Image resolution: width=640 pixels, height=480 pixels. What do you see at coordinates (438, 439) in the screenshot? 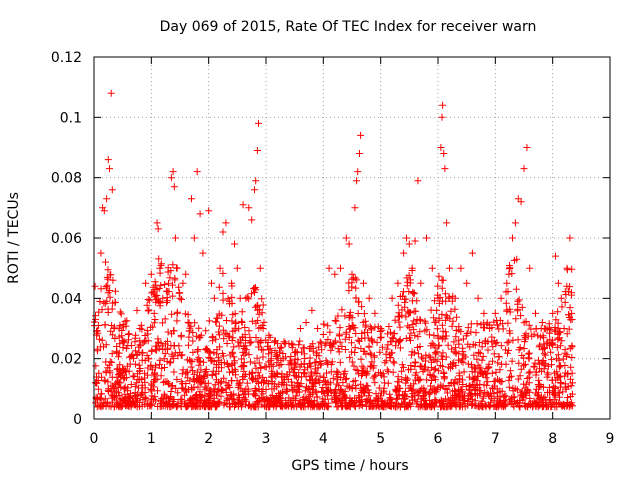
I see `x-tick-label: 6` at bounding box center [438, 439].